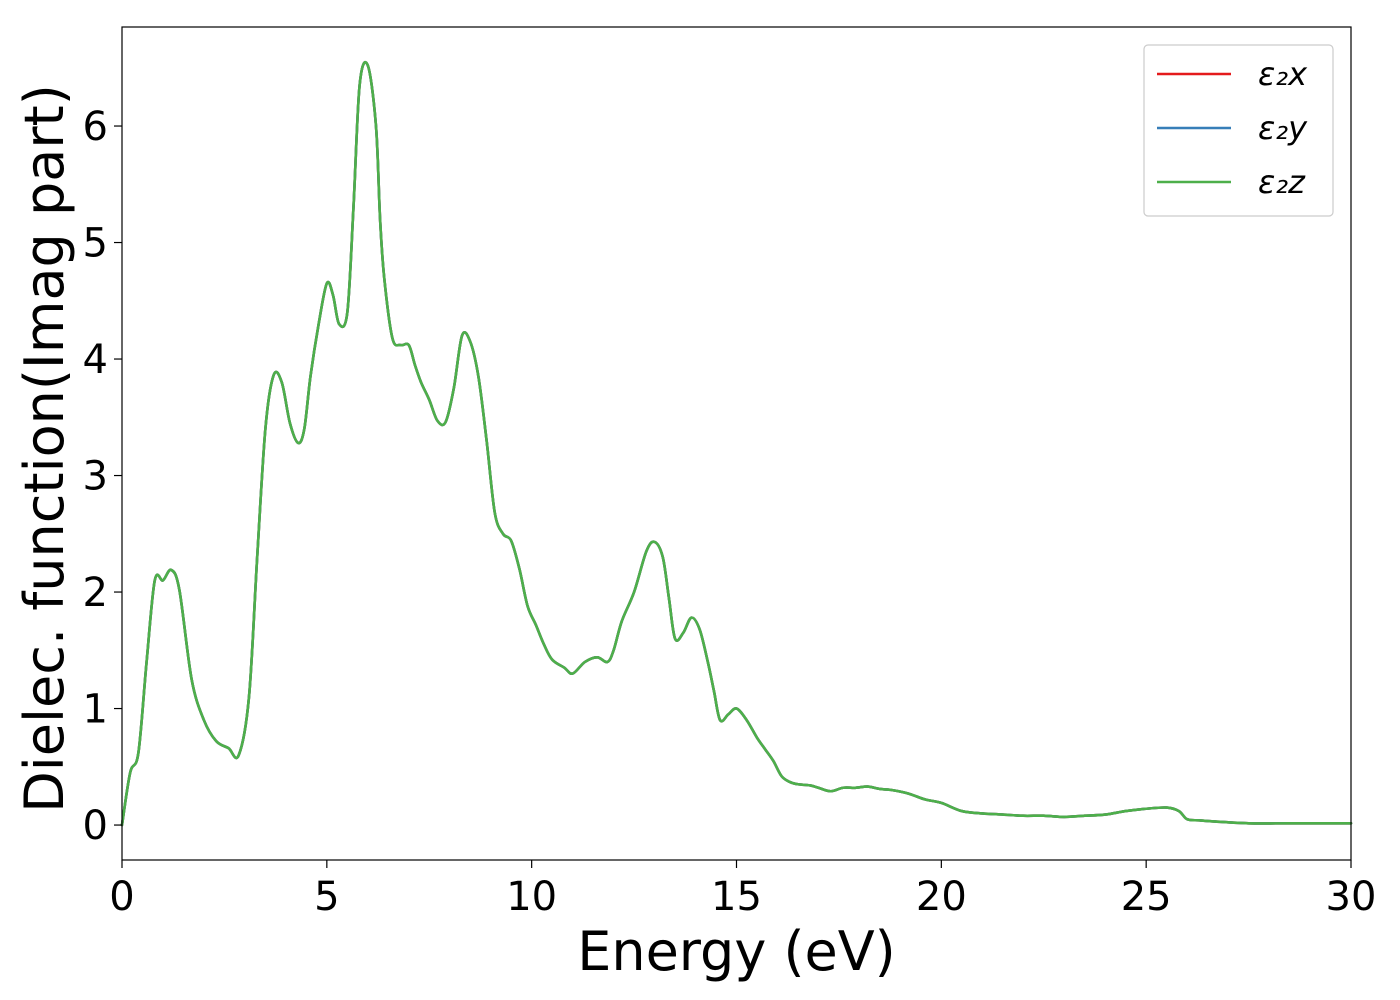  Describe the element at coordinates (95, 127) in the screenshot. I see `y-tick-label: 6` at that location.